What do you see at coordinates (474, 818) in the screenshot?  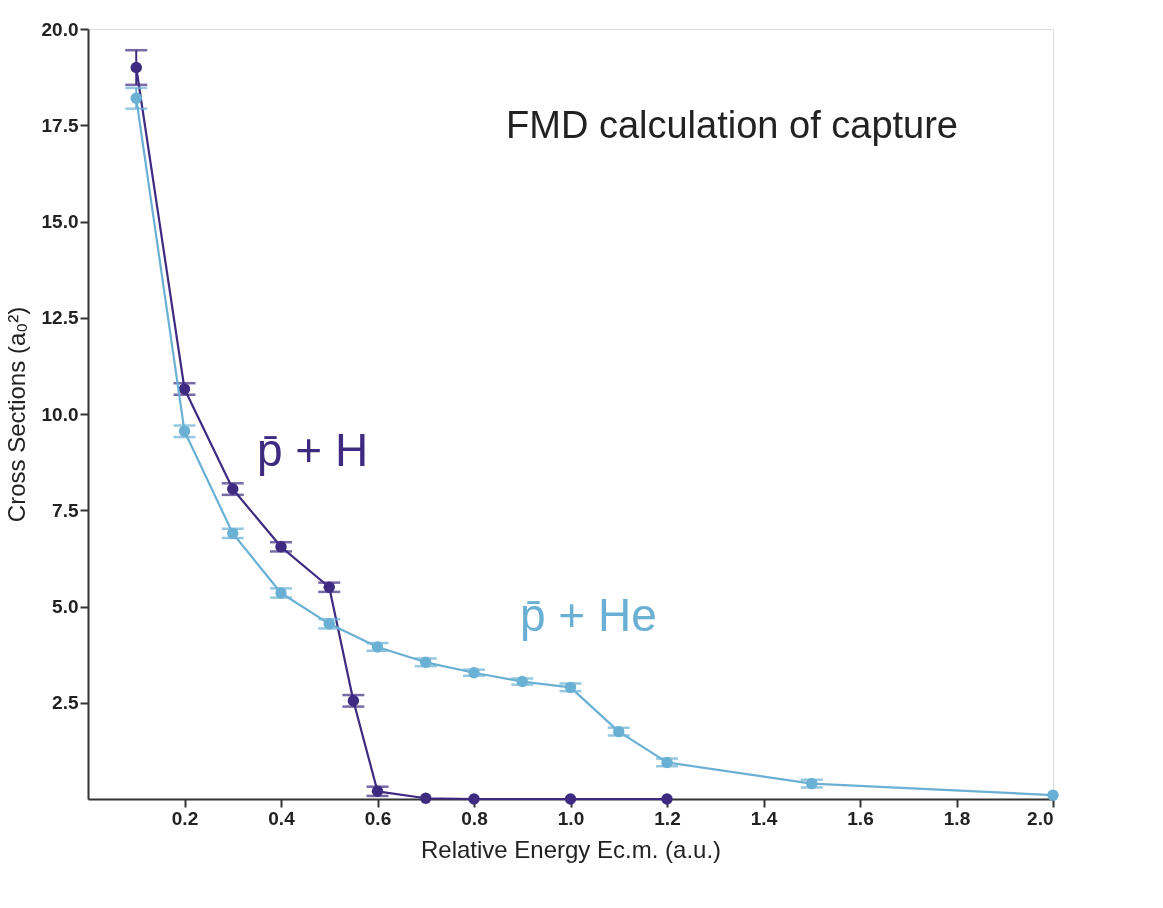 I see `x-tick-label: 0.8` at bounding box center [474, 818].